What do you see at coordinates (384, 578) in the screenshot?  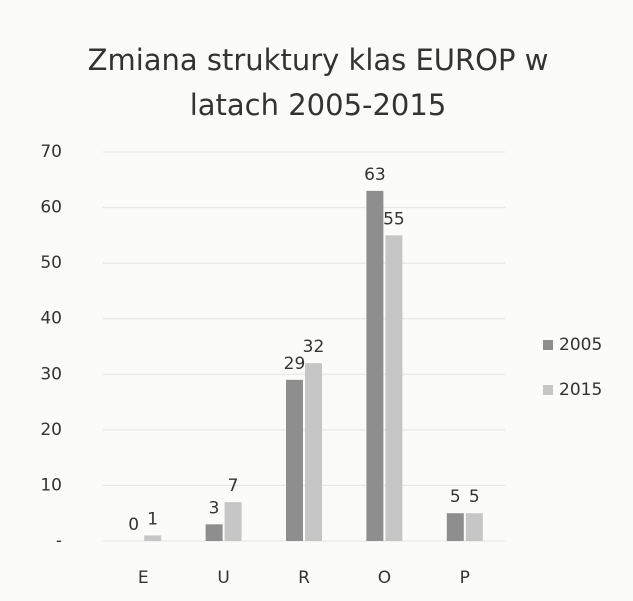 I see `x-tick-label: O` at bounding box center [384, 578].